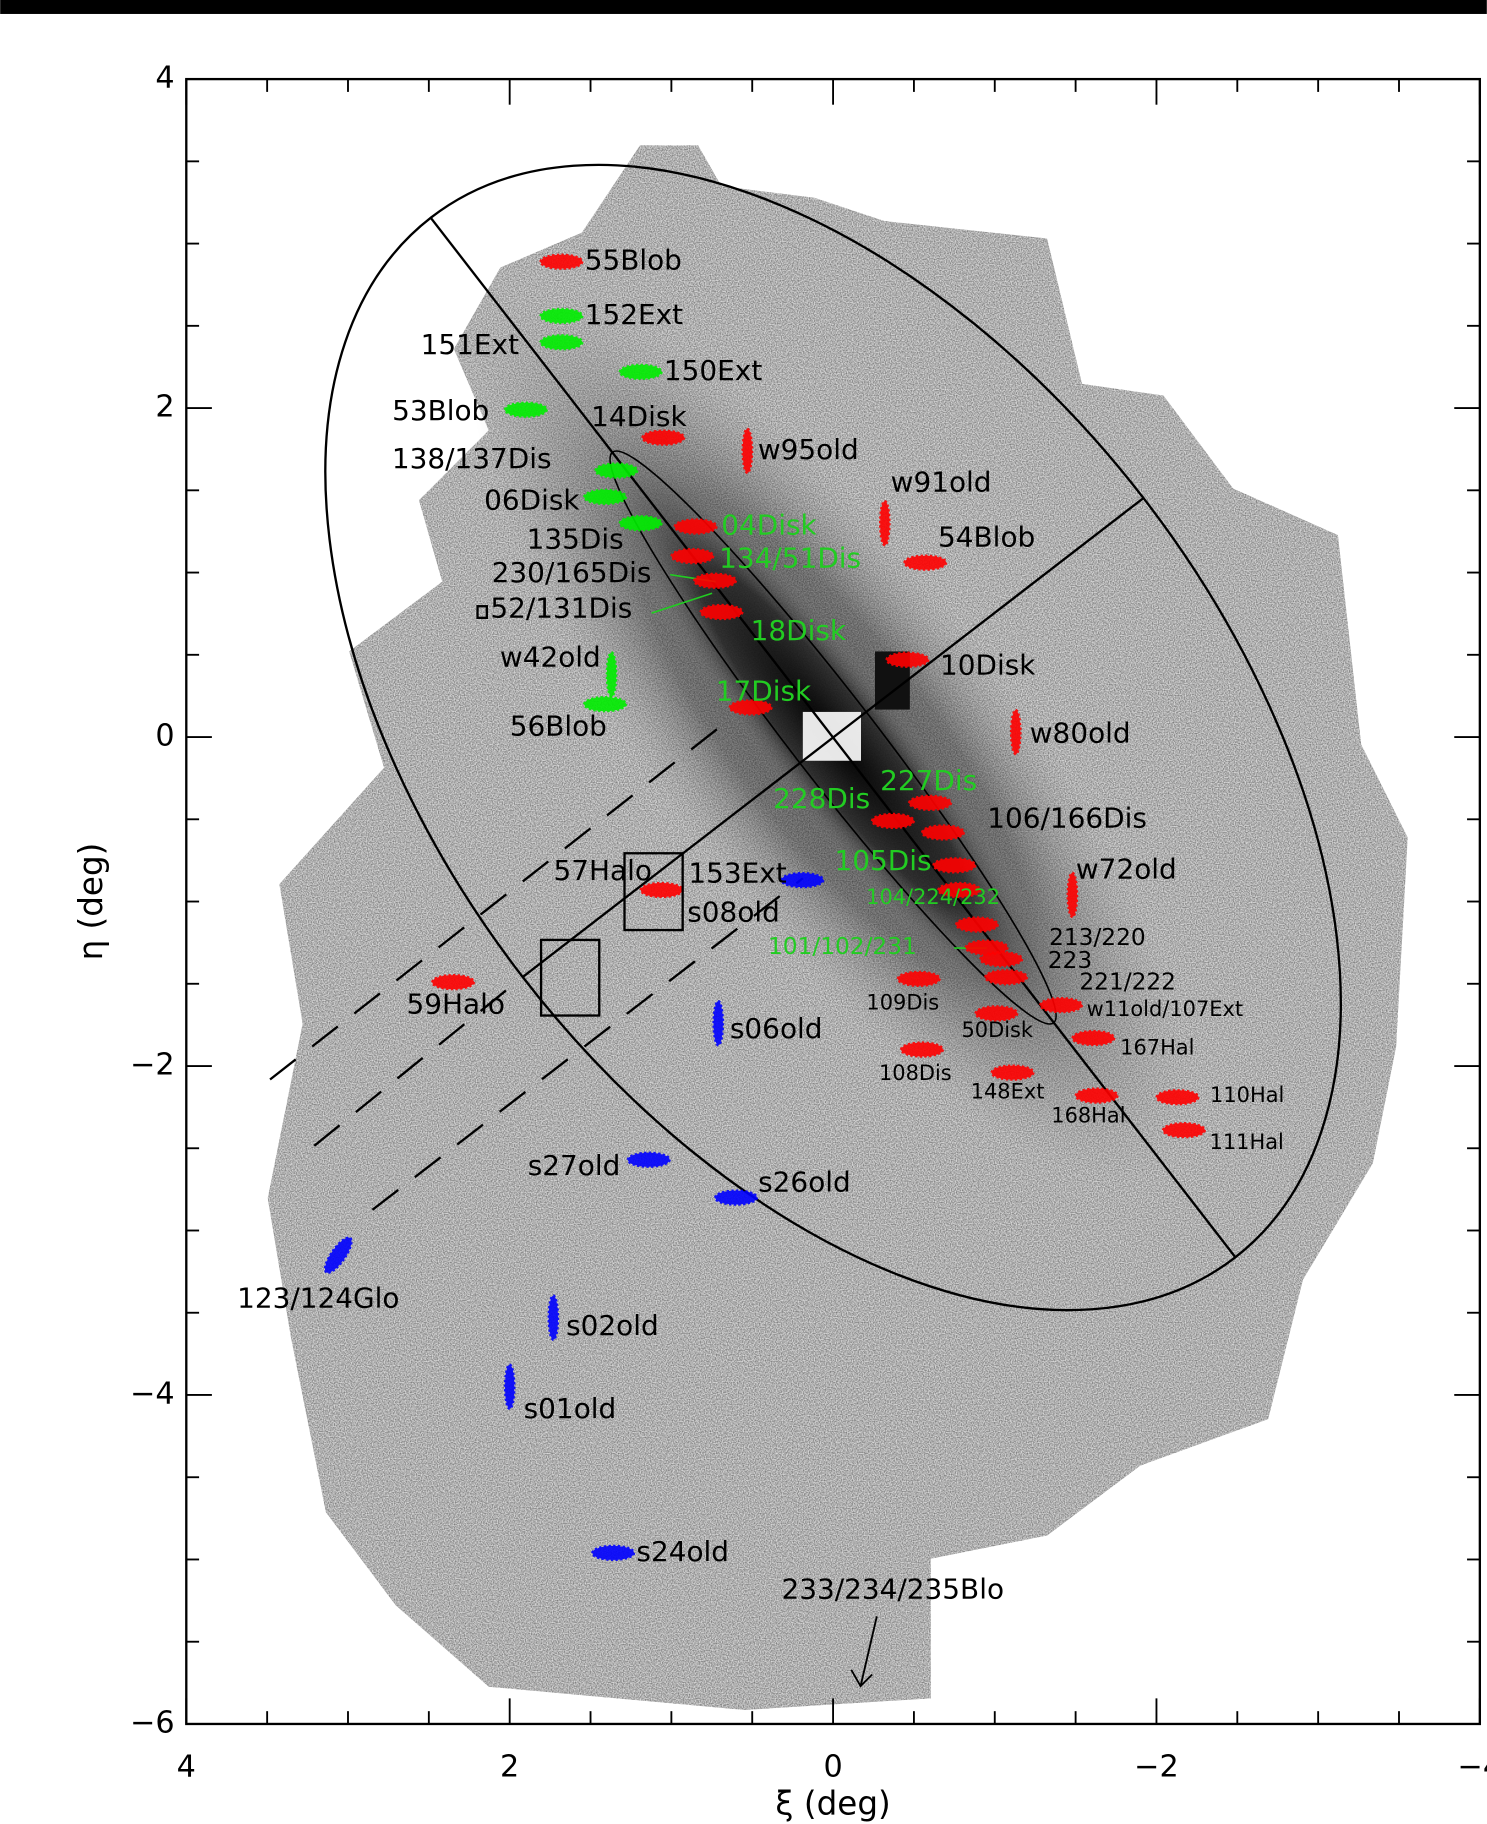  I want to click on y-tick-label: 4, so click(164, 78).